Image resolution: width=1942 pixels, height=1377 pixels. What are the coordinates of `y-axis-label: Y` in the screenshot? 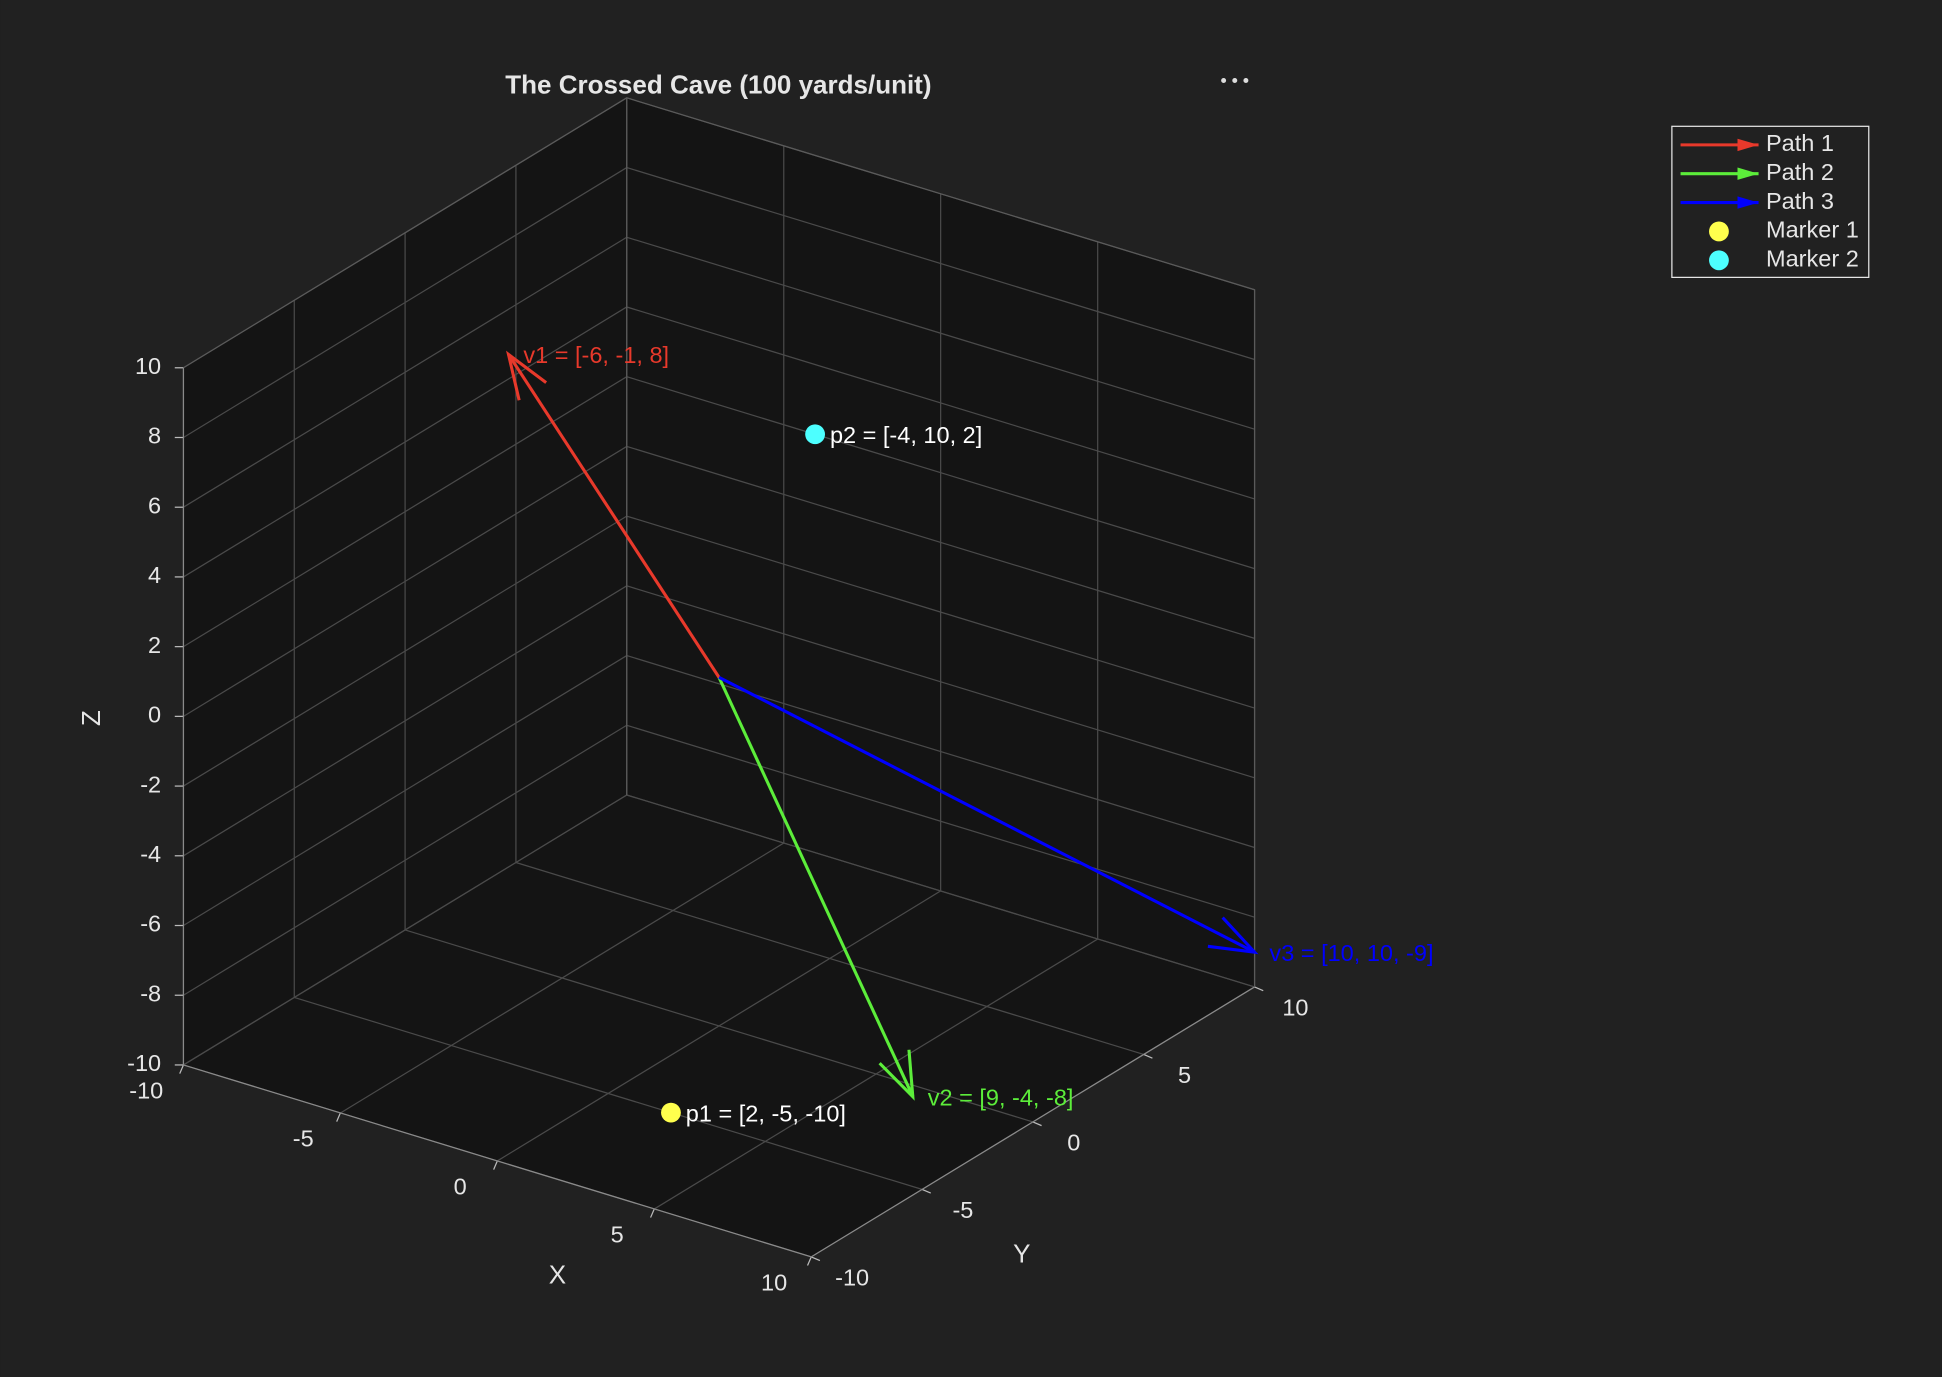 It's located at (1021, 1254).